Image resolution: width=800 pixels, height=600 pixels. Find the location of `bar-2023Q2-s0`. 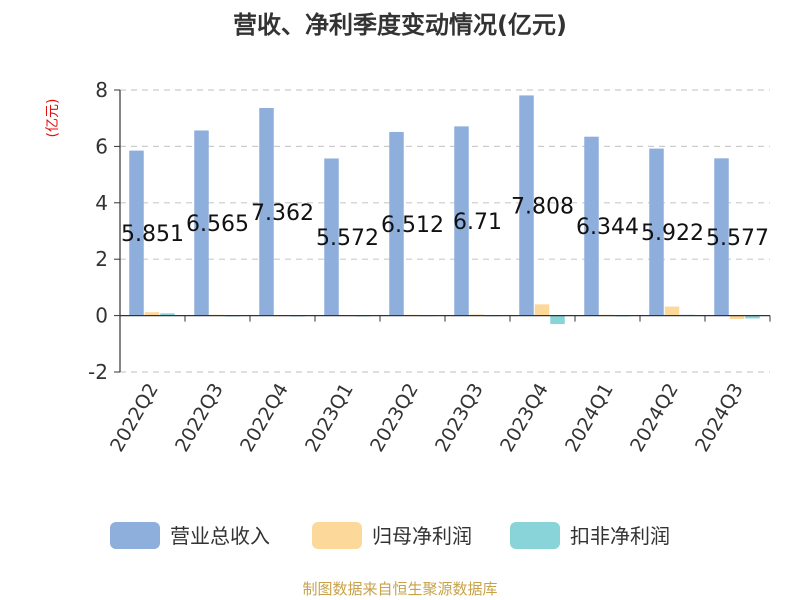

bar-2023Q2-s0 is located at coordinates (396, 223).